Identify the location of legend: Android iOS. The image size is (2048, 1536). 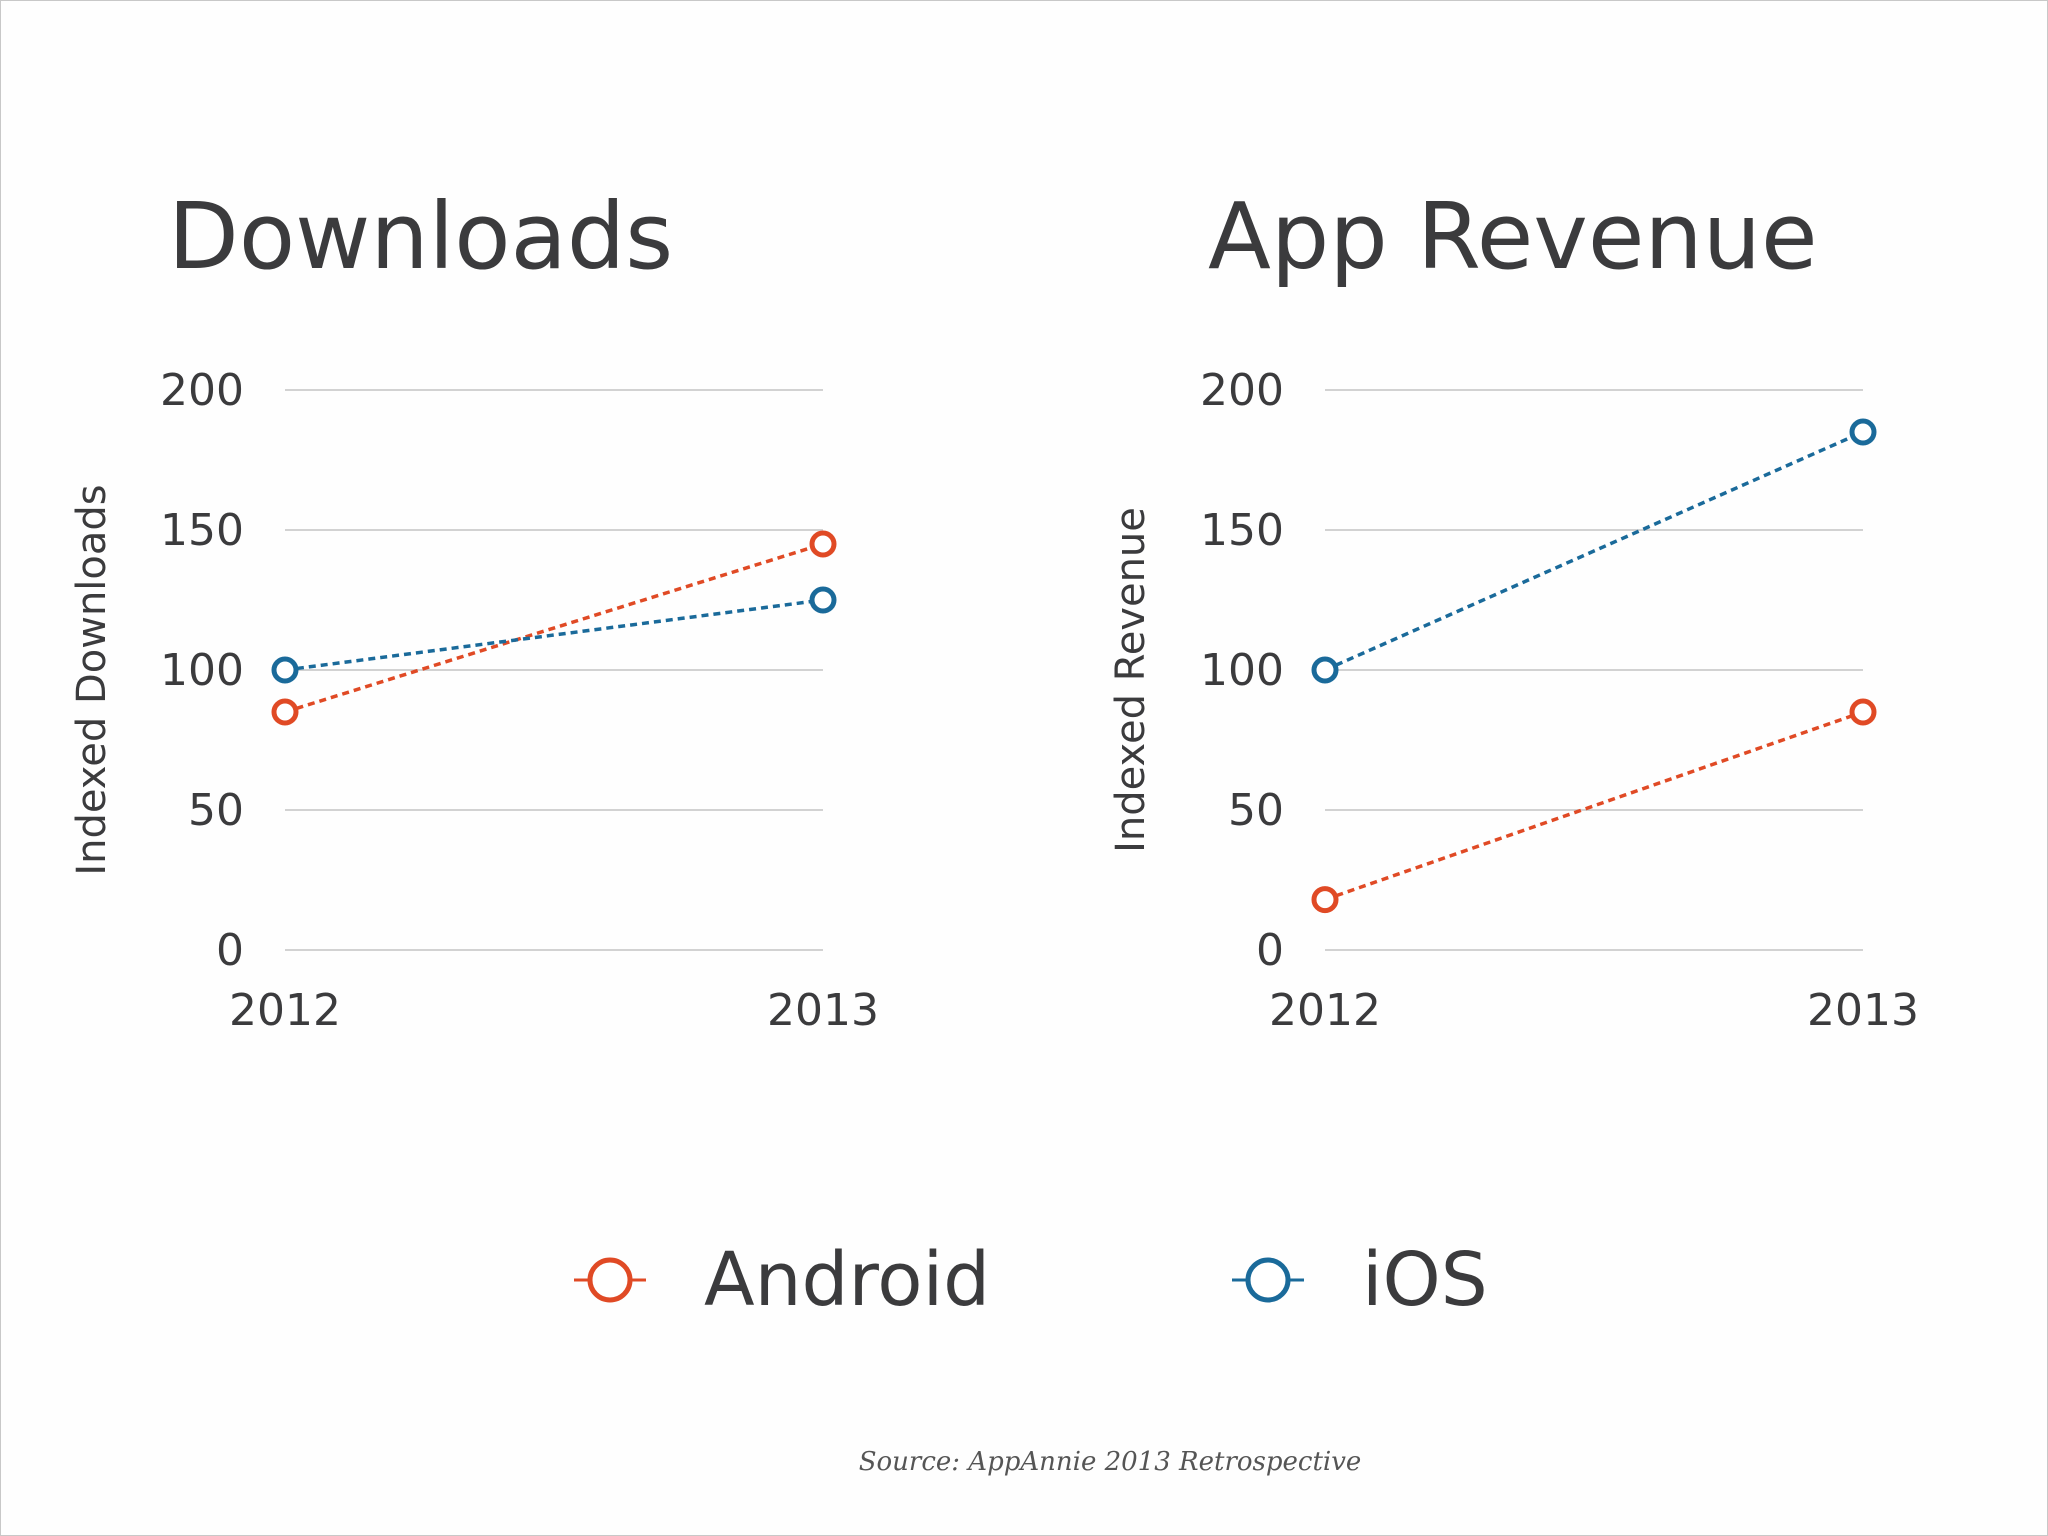
(1024, 1280).